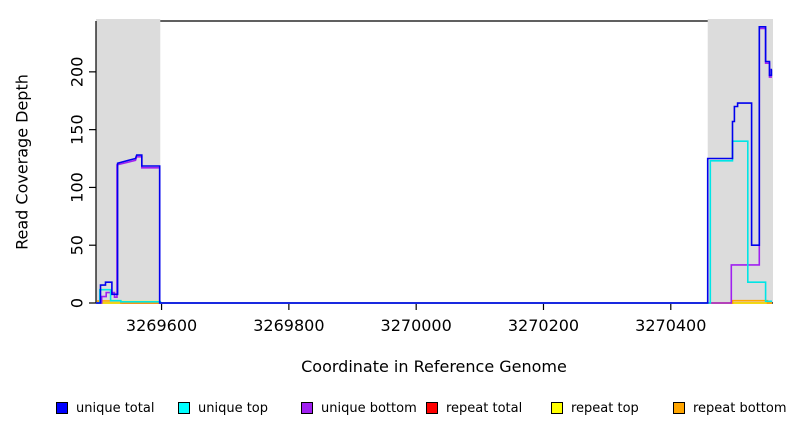 This screenshot has height=432, width=792. I want to click on legend-item-repeat-bottom: repeat bottom, so click(730, 408).